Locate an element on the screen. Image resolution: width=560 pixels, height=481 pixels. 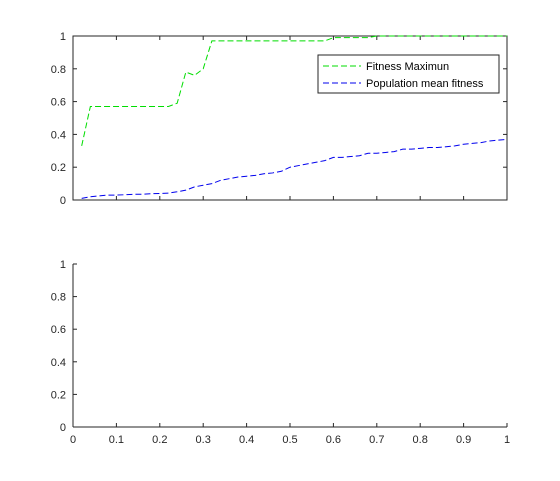
bottom-y-tick-label: 0.2 is located at coordinates (58, 395).